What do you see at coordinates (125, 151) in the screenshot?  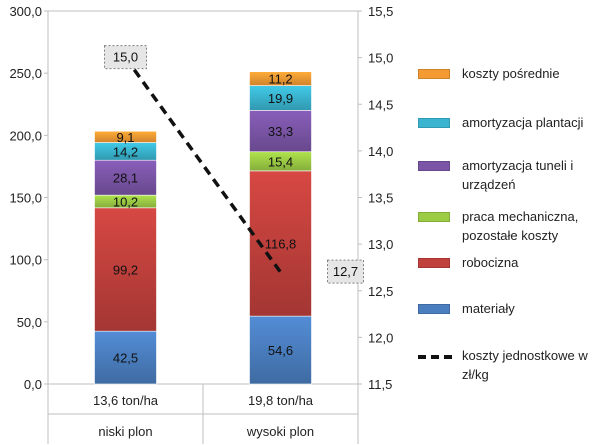 I see `bar-value-label: 14,2` at bounding box center [125, 151].